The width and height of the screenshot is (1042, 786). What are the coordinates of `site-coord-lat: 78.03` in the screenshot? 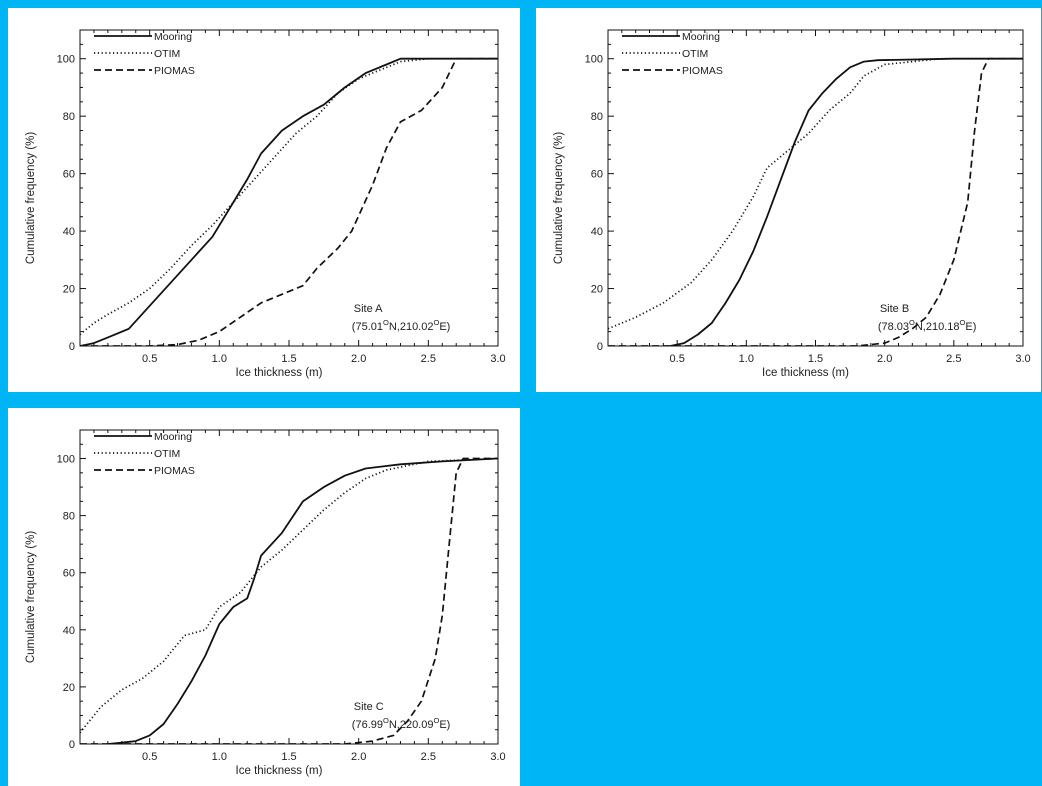 It's located at (895, 327).